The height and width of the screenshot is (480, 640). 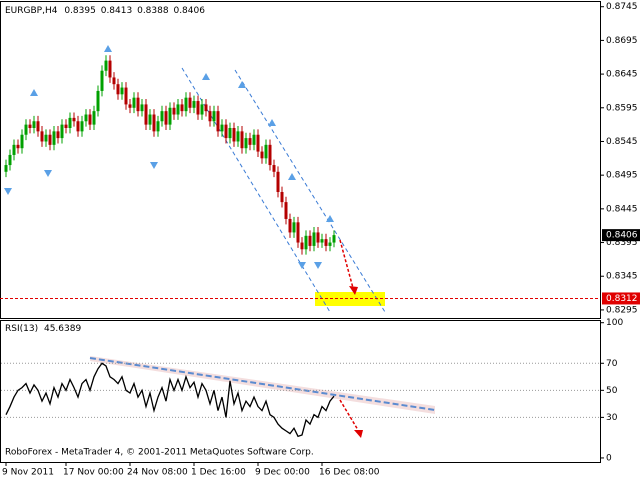 I want to click on target-zone, so click(x=350, y=299).